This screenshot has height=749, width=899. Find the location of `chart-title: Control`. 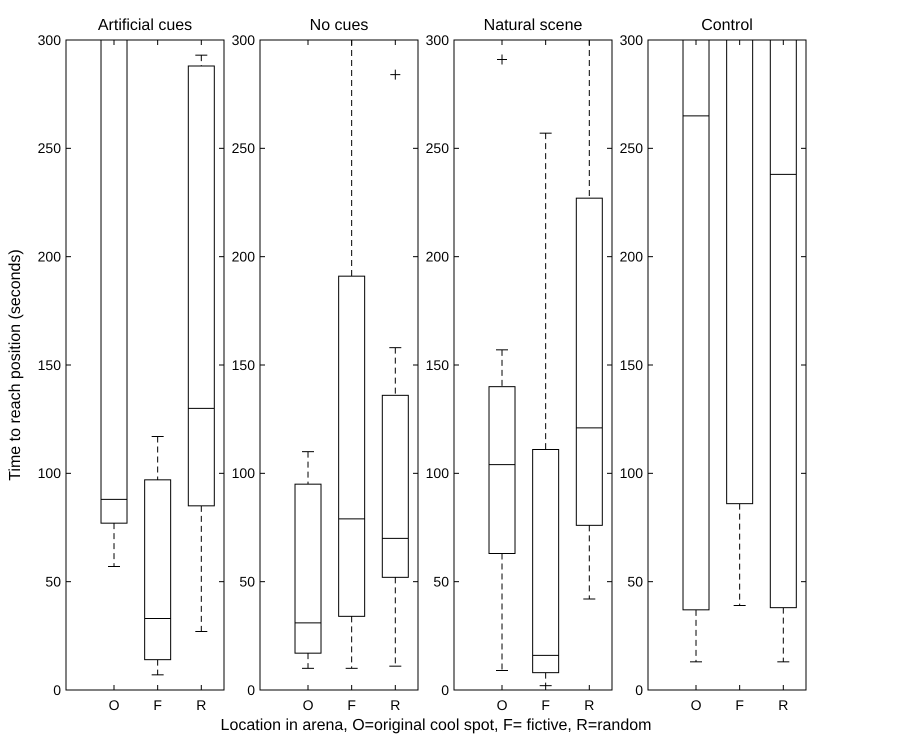

chart-title: Control is located at coordinates (727, 25).